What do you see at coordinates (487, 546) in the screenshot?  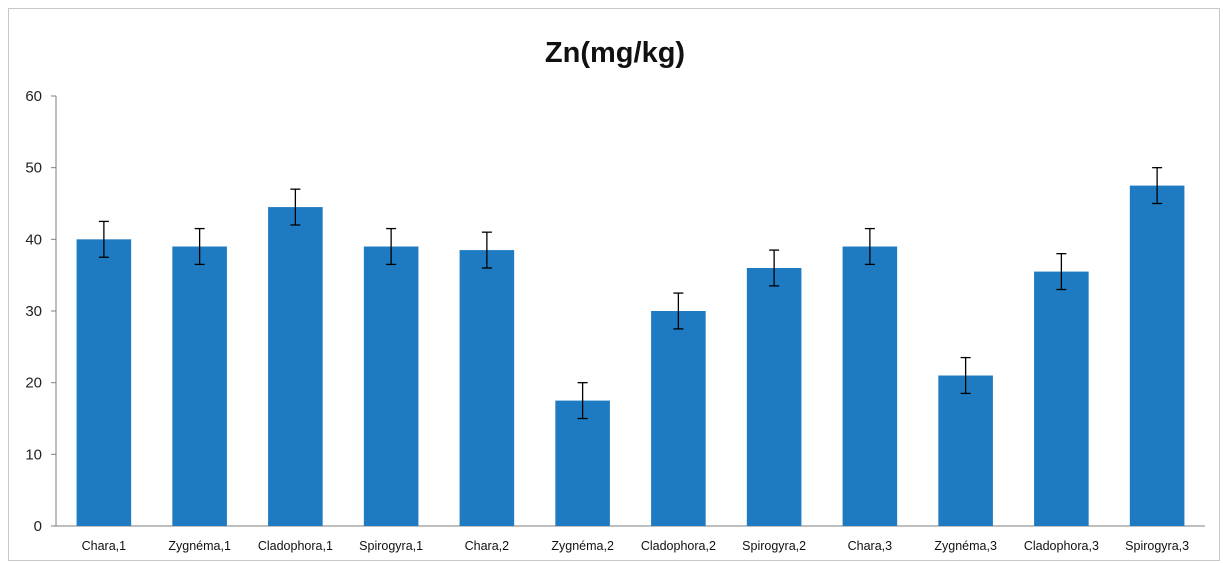 I see `x-tick-label: Chara,2` at bounding box center [487, 546].